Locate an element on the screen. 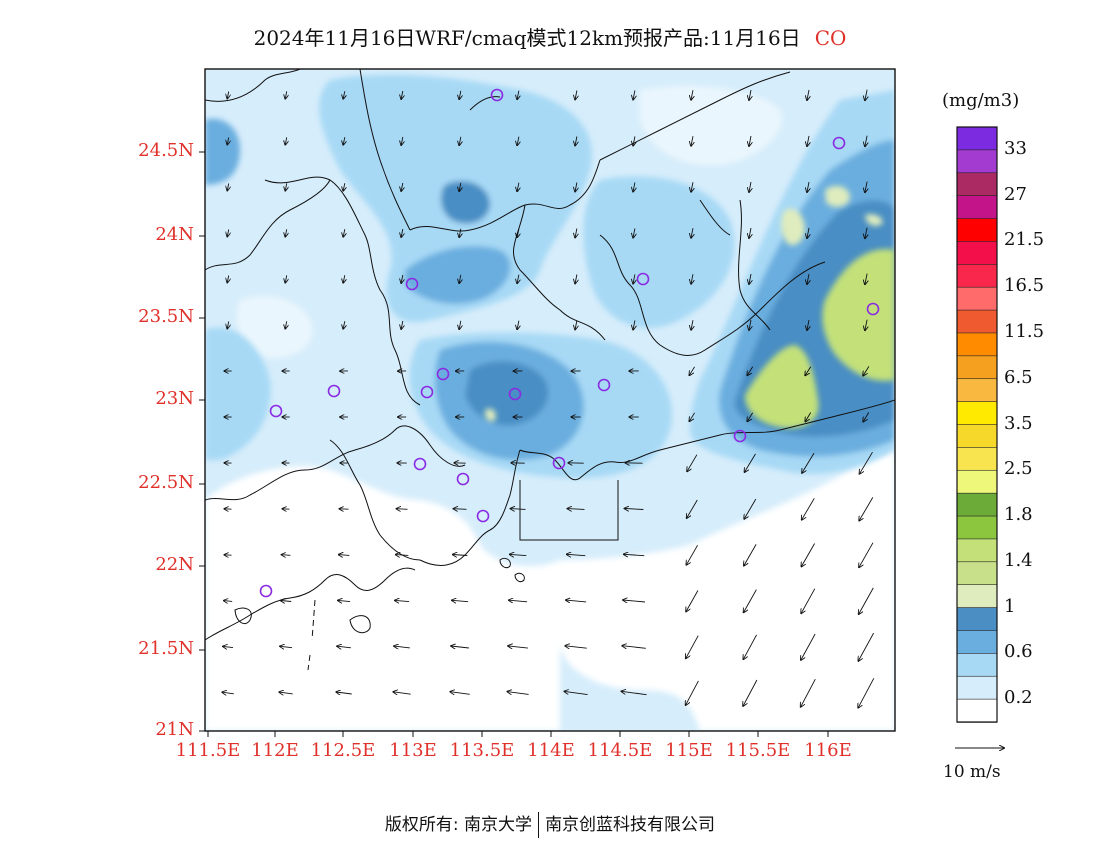 The width and height of the screenshot is (1100, 850). colorbar is located at coordinates (977, 424).